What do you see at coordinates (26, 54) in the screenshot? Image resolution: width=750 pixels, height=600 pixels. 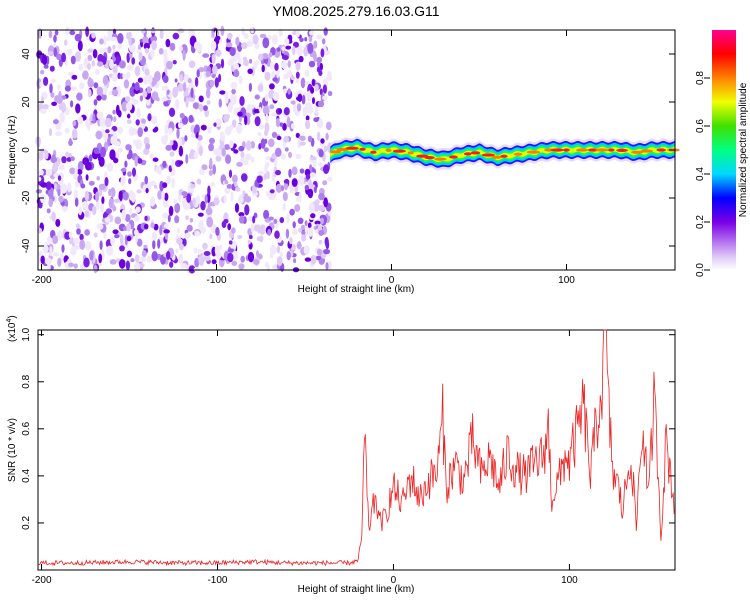 I see `spectrogram-y-tick-label: 40` at bounding box center [26, 54].